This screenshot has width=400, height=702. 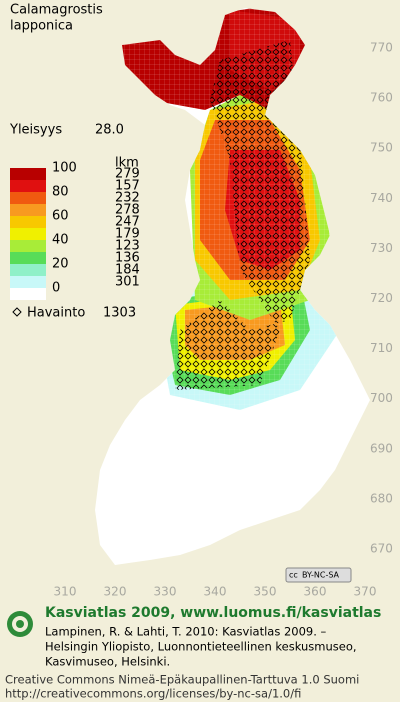 I want to click on legend-scale-label: 0, so click(x=56, y=288).